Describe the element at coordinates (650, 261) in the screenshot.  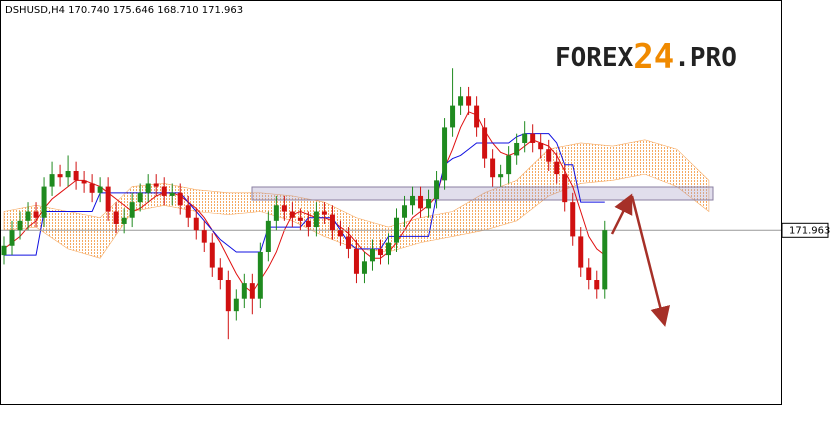
I see `arrow-down` at that location.